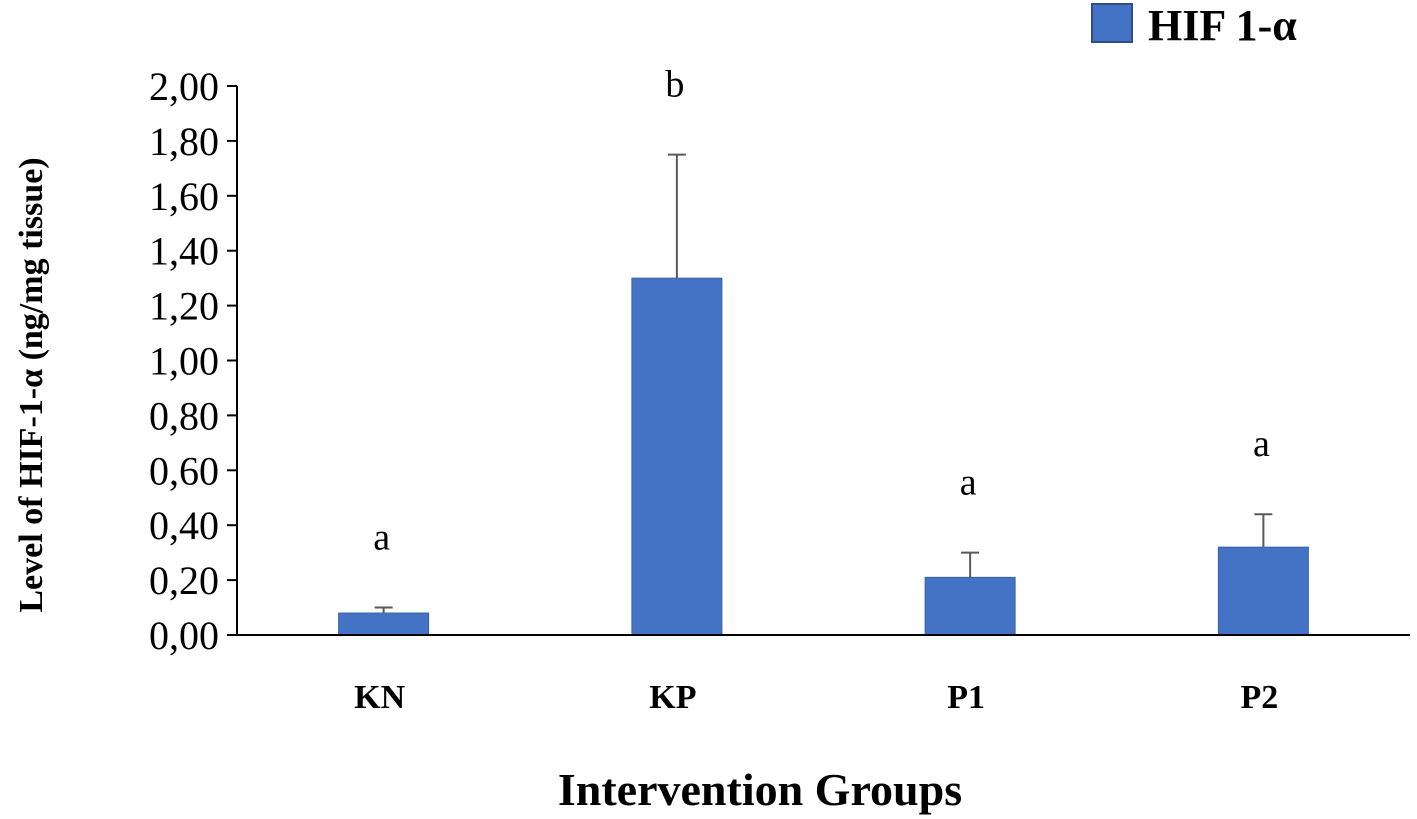 The height and width of the screenshot is (819, 1417). Describe the element at coordinates (677, 456) in the screenshot. I see `bar-kp` at that location.